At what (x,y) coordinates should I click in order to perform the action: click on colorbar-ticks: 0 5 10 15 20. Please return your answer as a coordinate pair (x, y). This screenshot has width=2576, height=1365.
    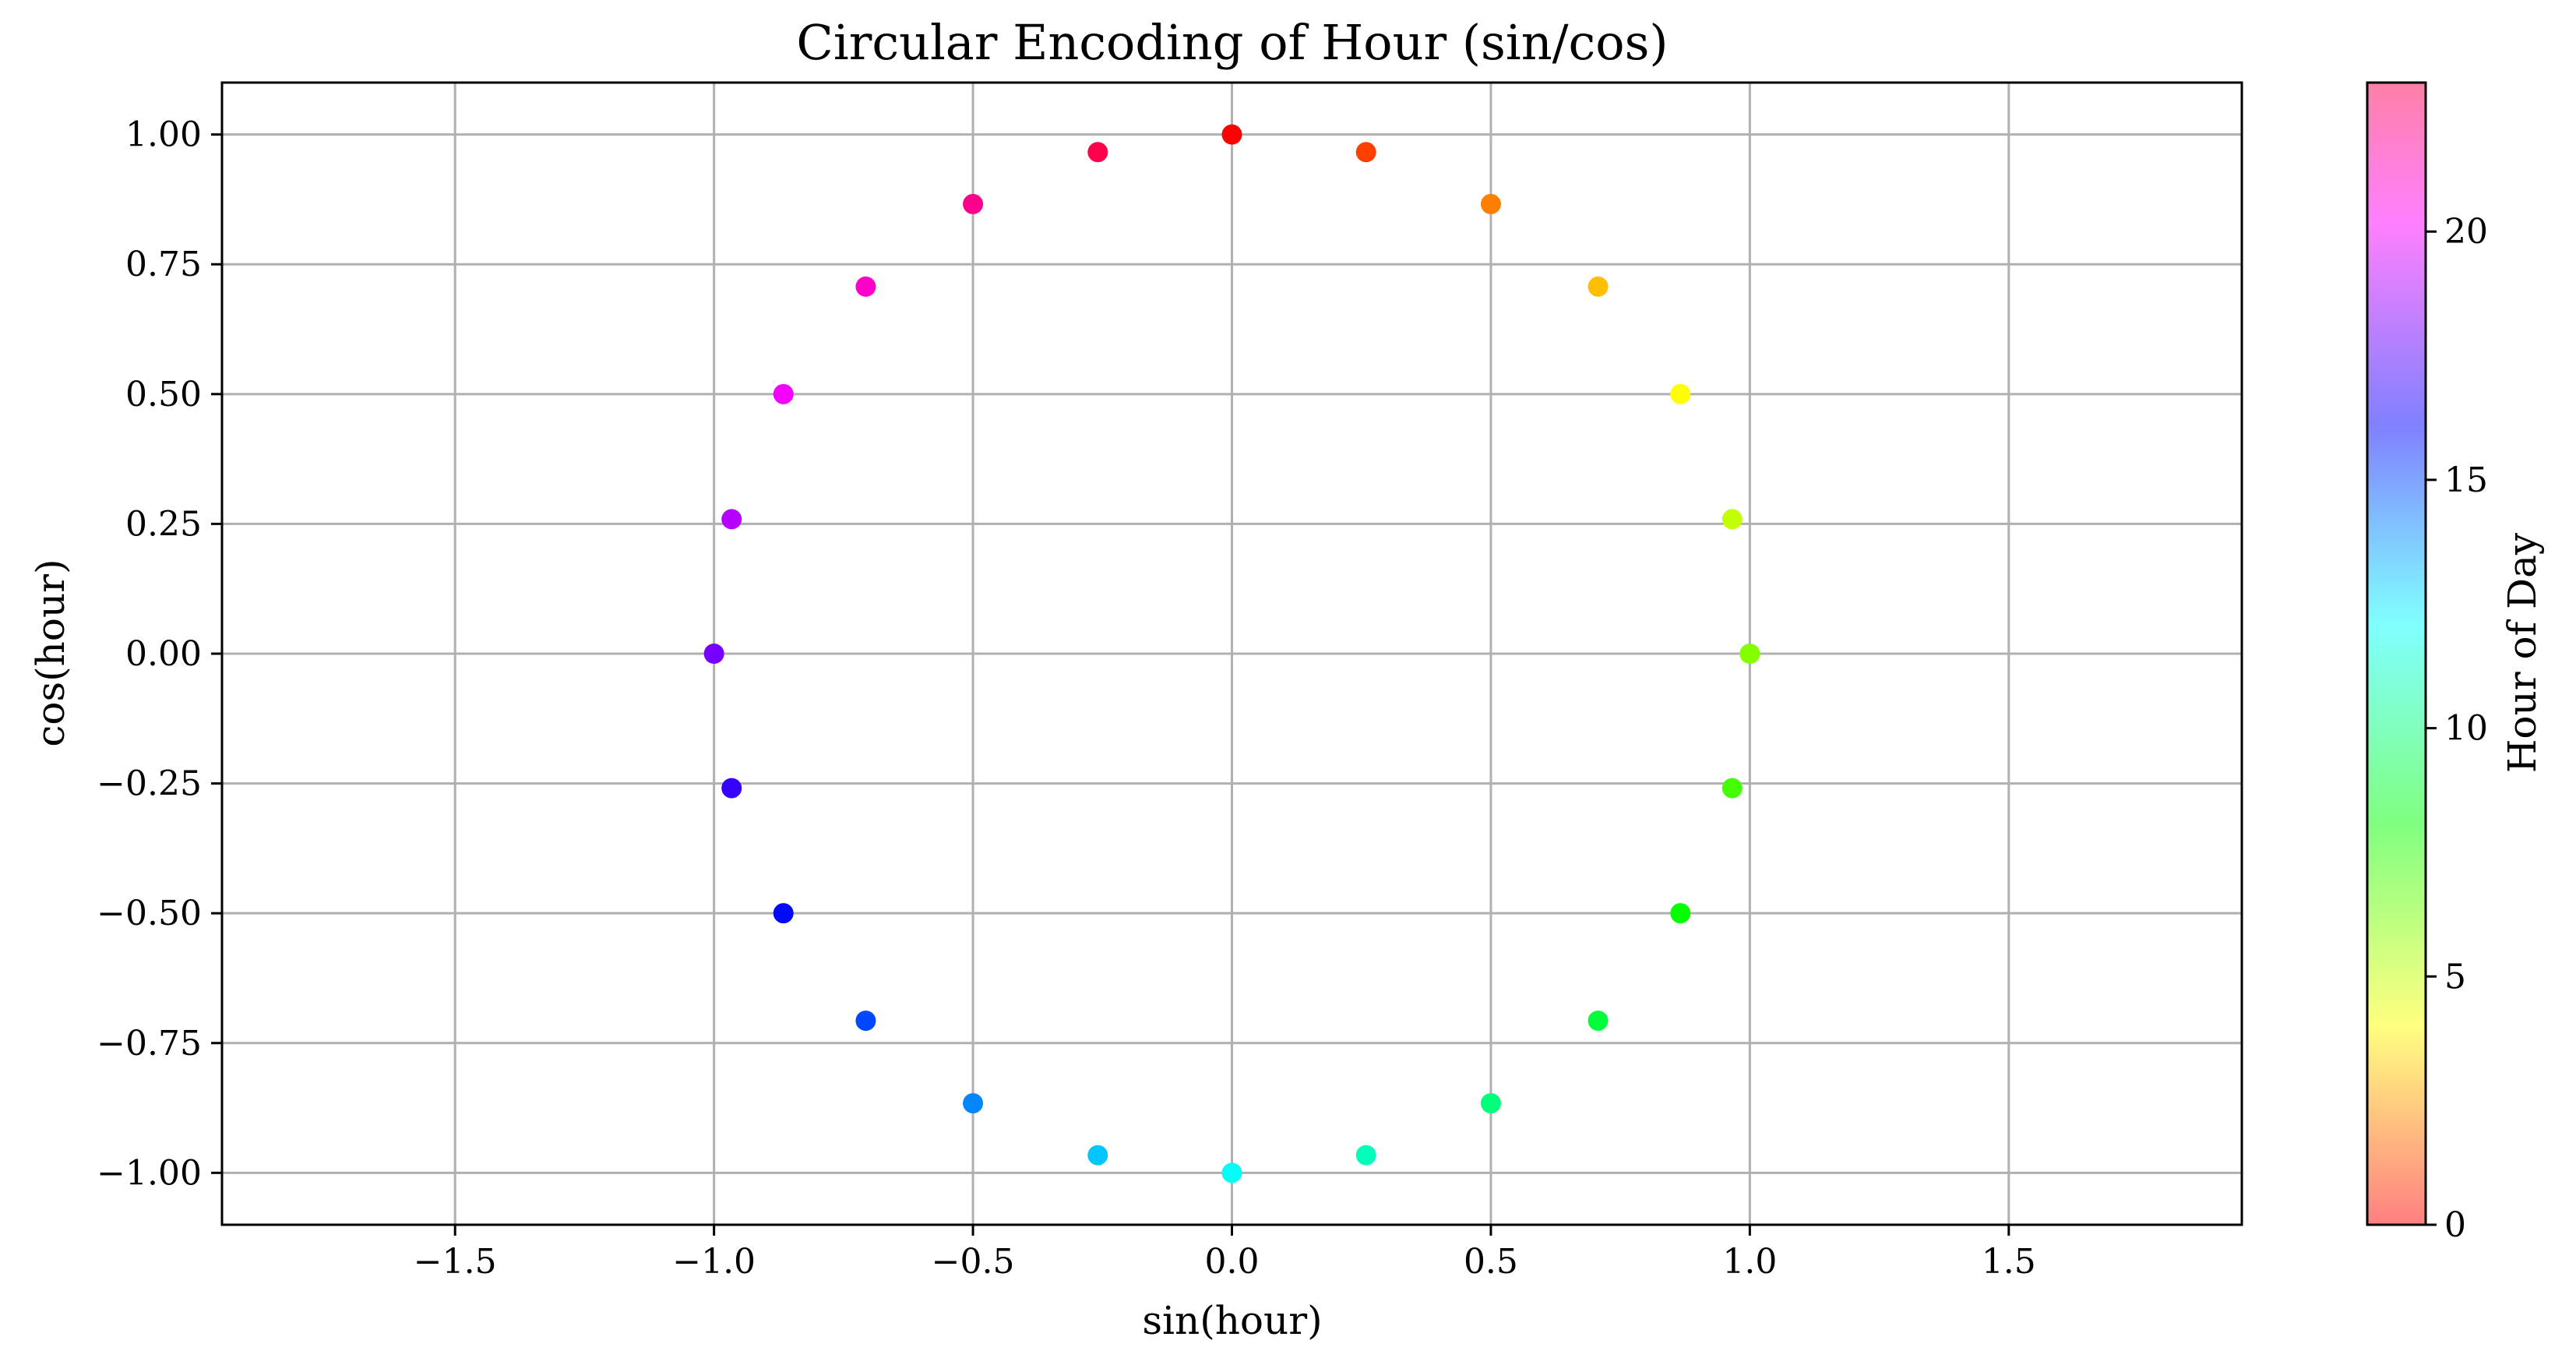
    Looking at the image, I should click on (2457, 728).